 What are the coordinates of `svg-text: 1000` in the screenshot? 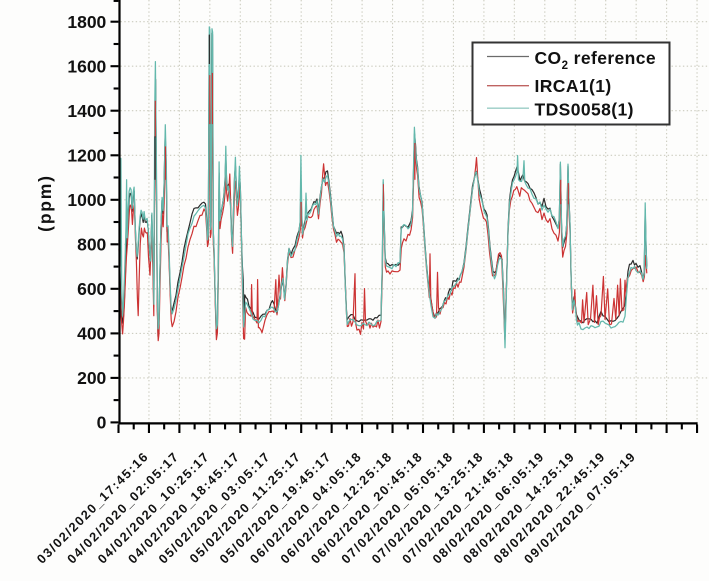 It's located at (86, 200).